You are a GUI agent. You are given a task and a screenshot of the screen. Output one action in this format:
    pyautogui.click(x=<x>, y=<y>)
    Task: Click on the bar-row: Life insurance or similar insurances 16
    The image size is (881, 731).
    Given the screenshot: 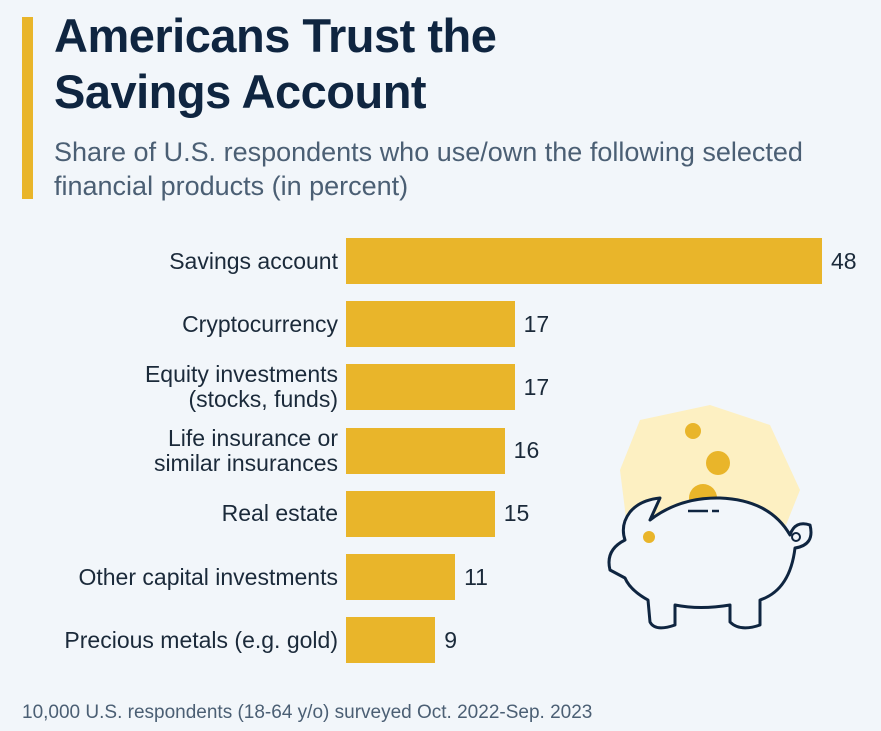 What is the action you would take?
    pyautogui.click(x=440, y=450)
    